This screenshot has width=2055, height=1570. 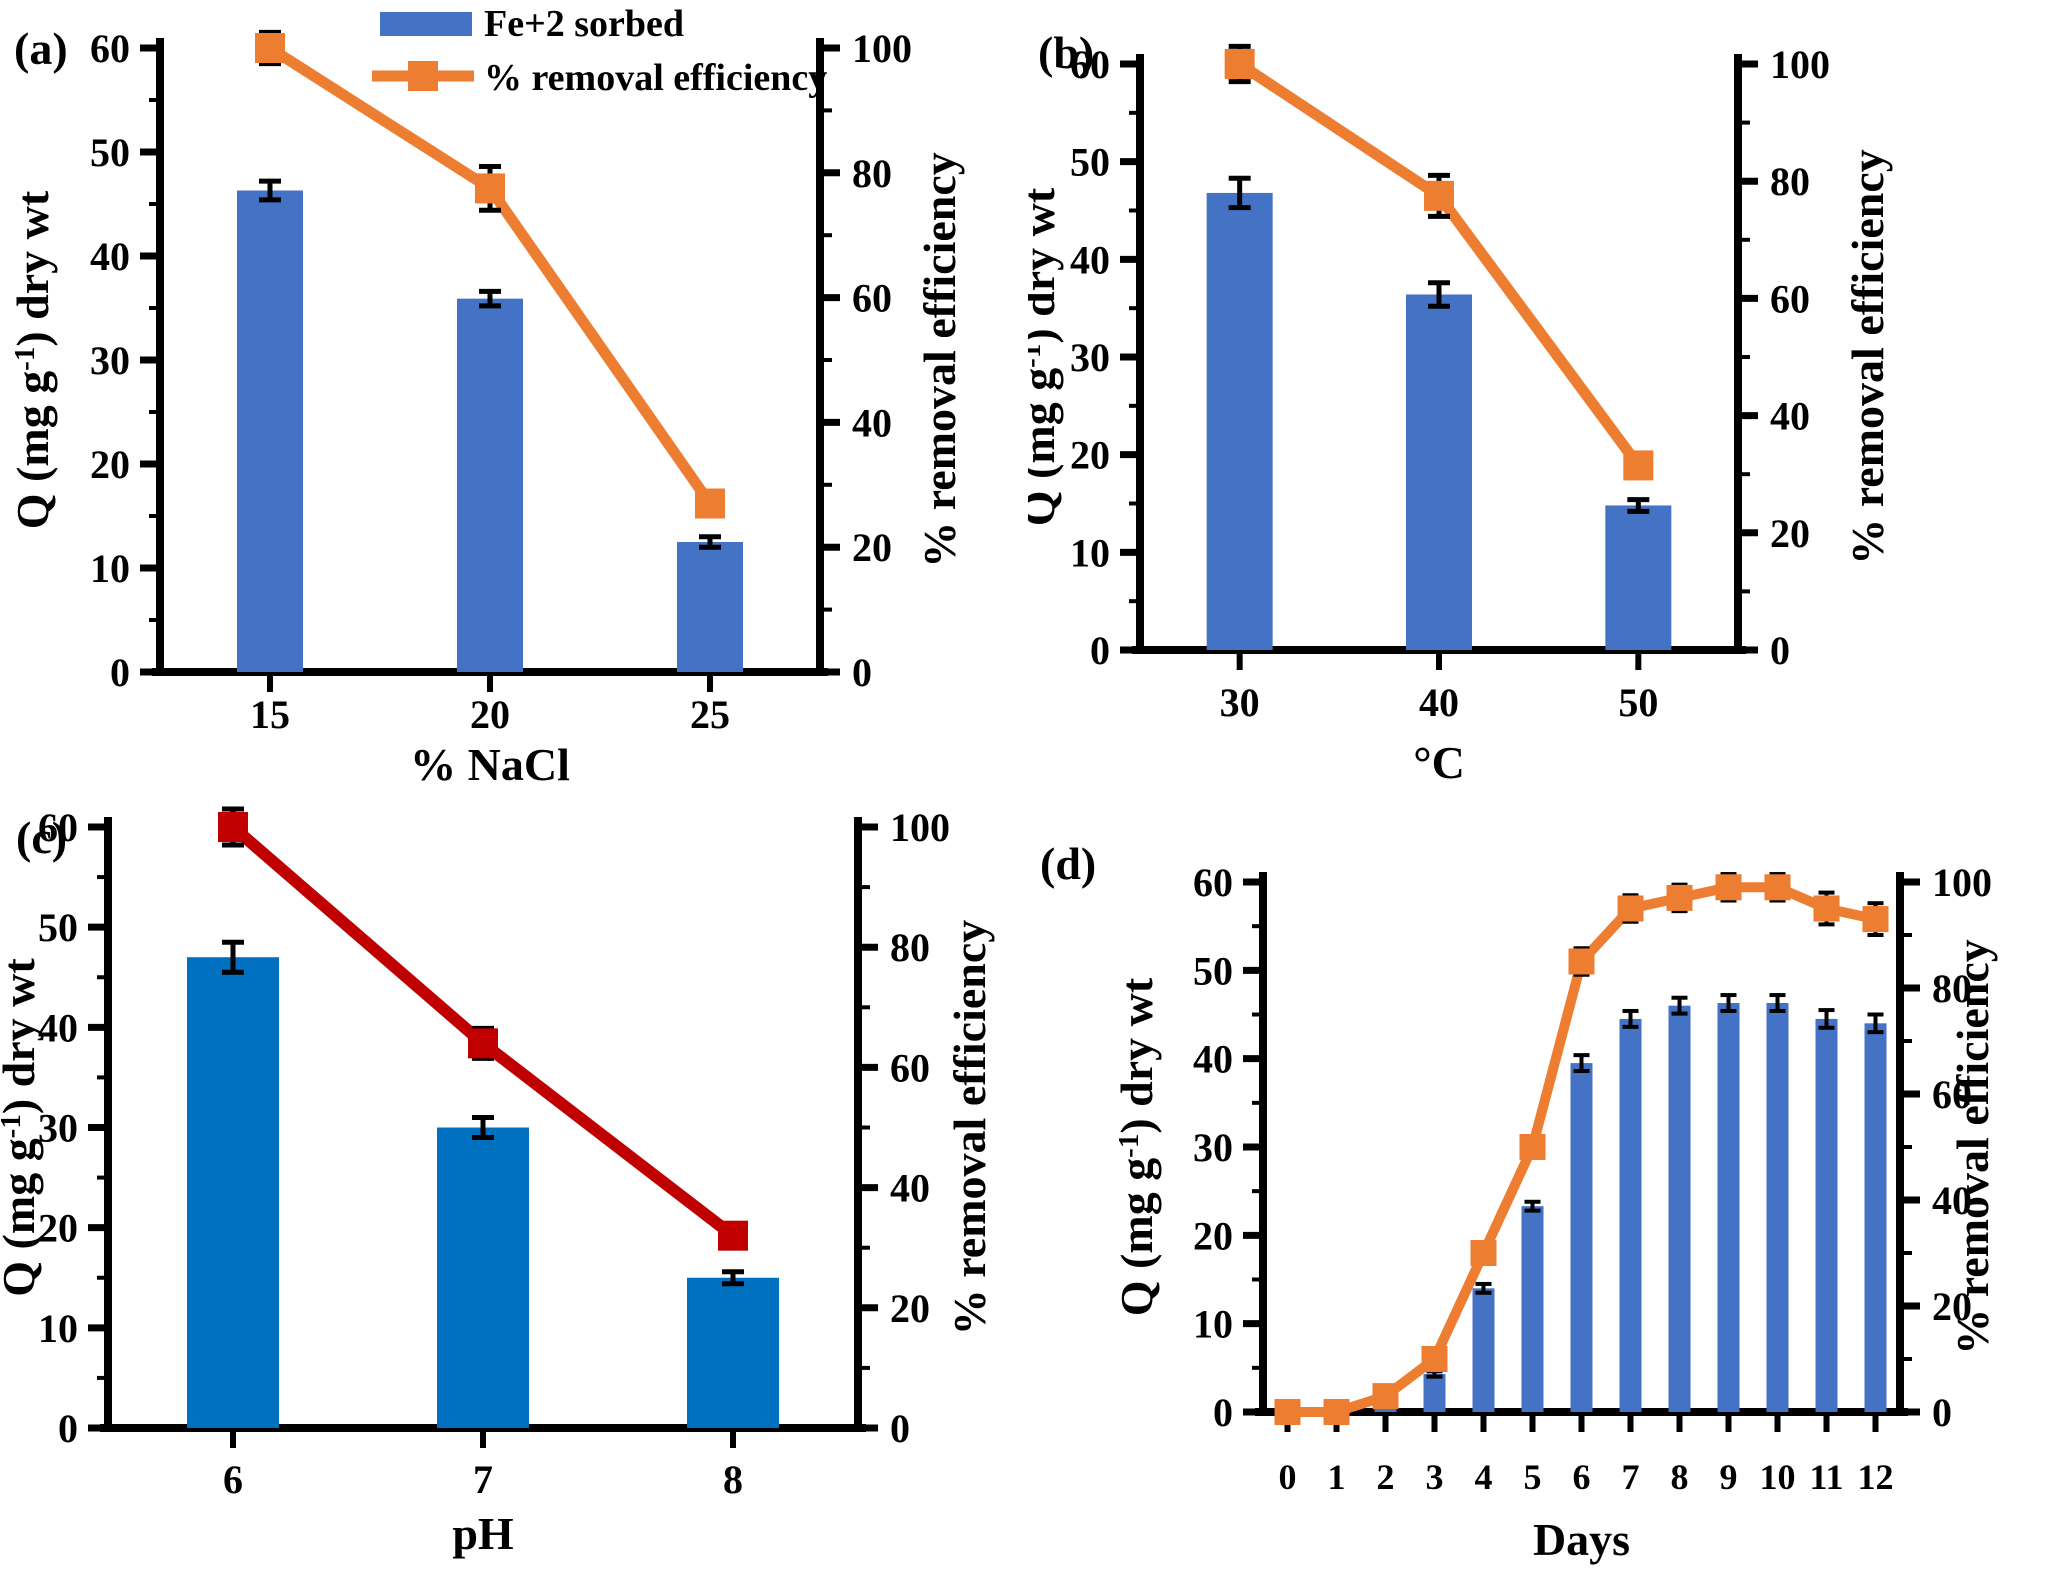 What do you see at coordinates (1778, 1477) in the screenshot?
I see `x-tick-label: 10` at bounding box center [1778, 1477].